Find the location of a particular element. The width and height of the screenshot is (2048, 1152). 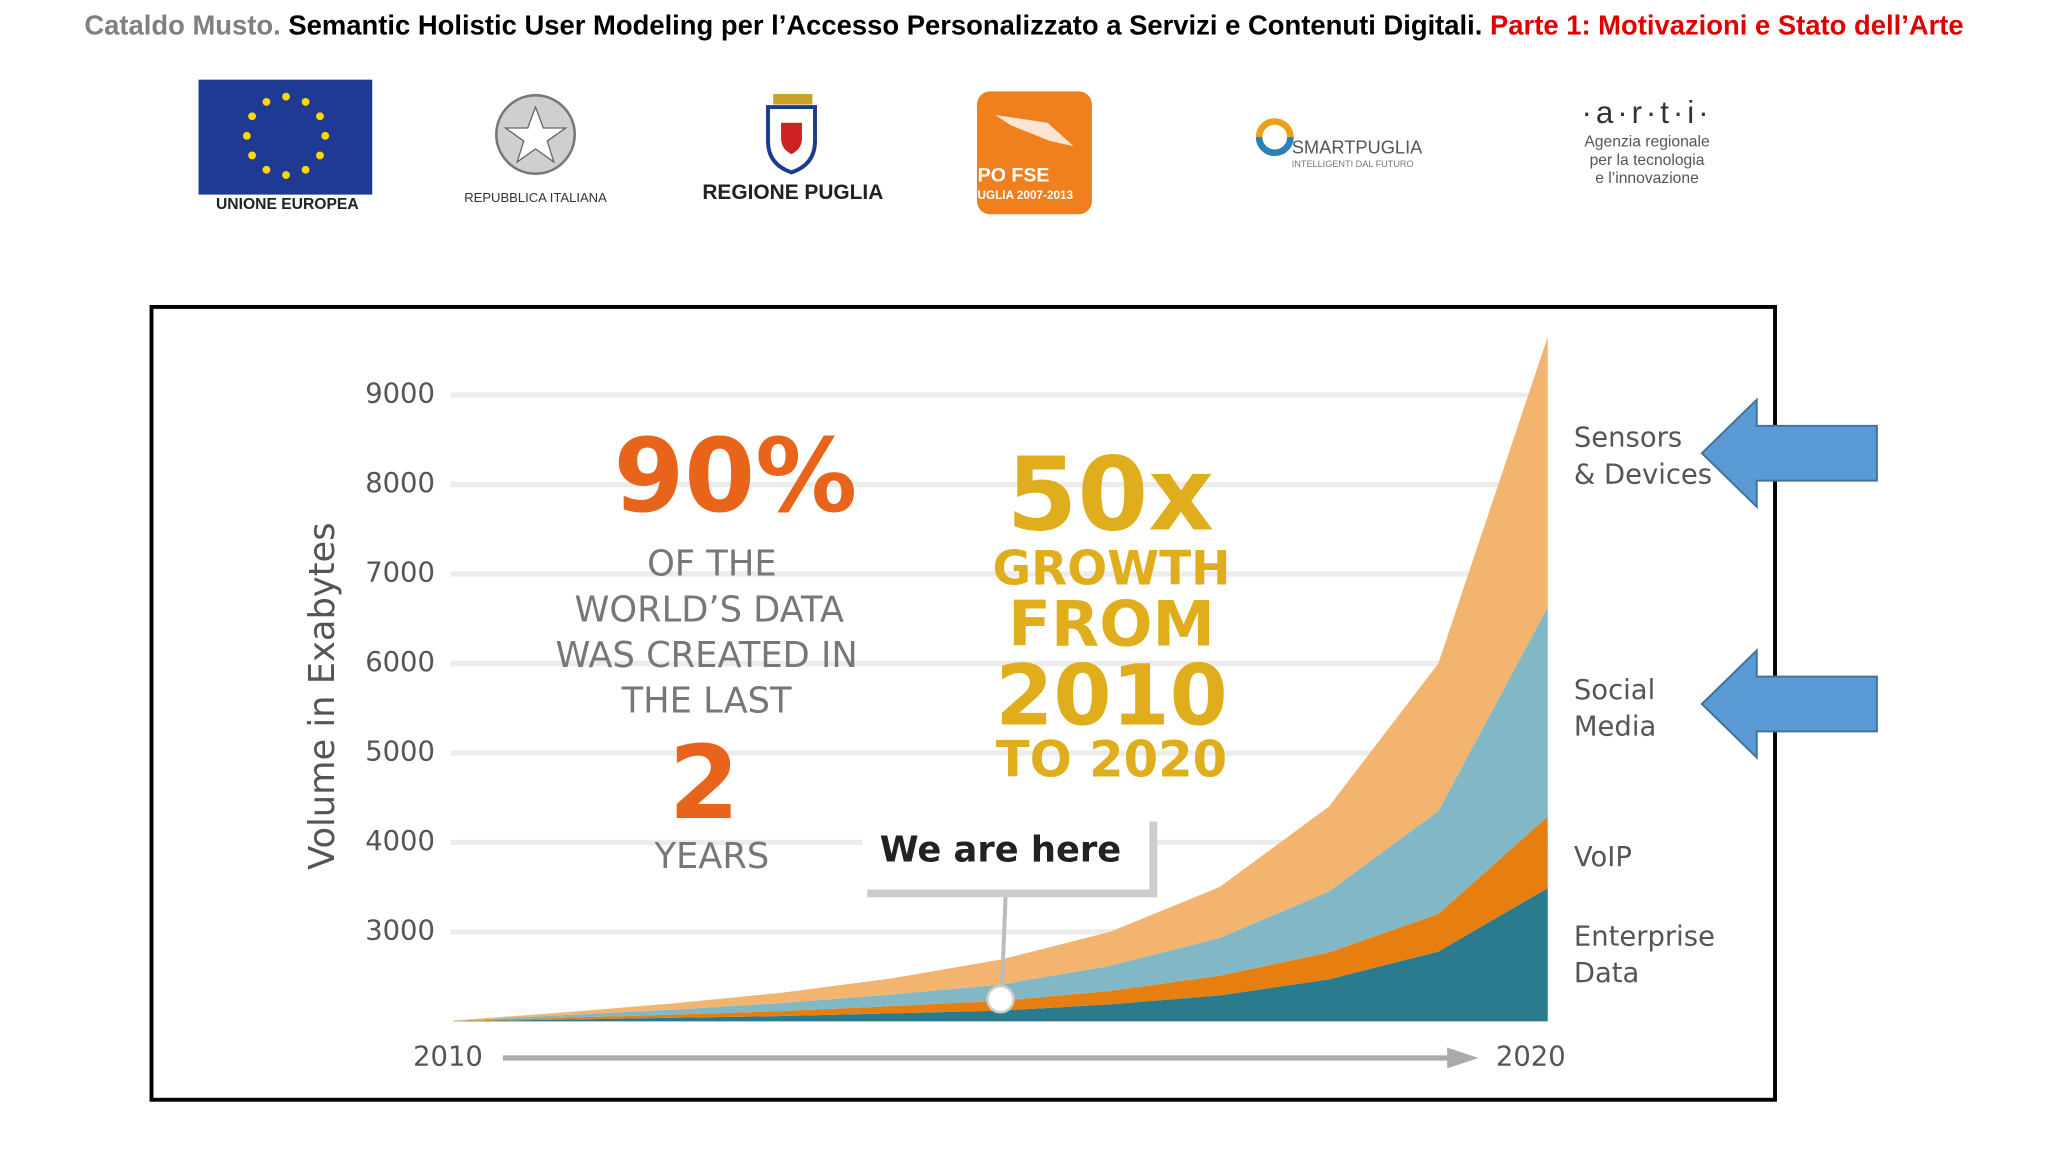

logo-text: ·a·r·t·i· is located at coordinates (1647, 112).